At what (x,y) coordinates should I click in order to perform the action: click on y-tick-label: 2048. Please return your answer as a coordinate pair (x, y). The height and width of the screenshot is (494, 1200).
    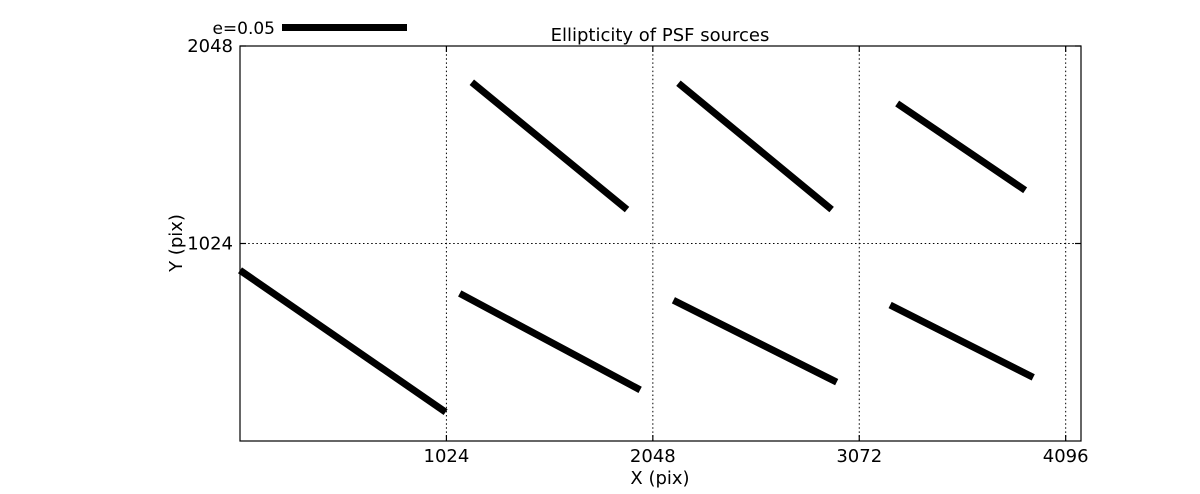
    Looking at the image, I should click on (210, 46).